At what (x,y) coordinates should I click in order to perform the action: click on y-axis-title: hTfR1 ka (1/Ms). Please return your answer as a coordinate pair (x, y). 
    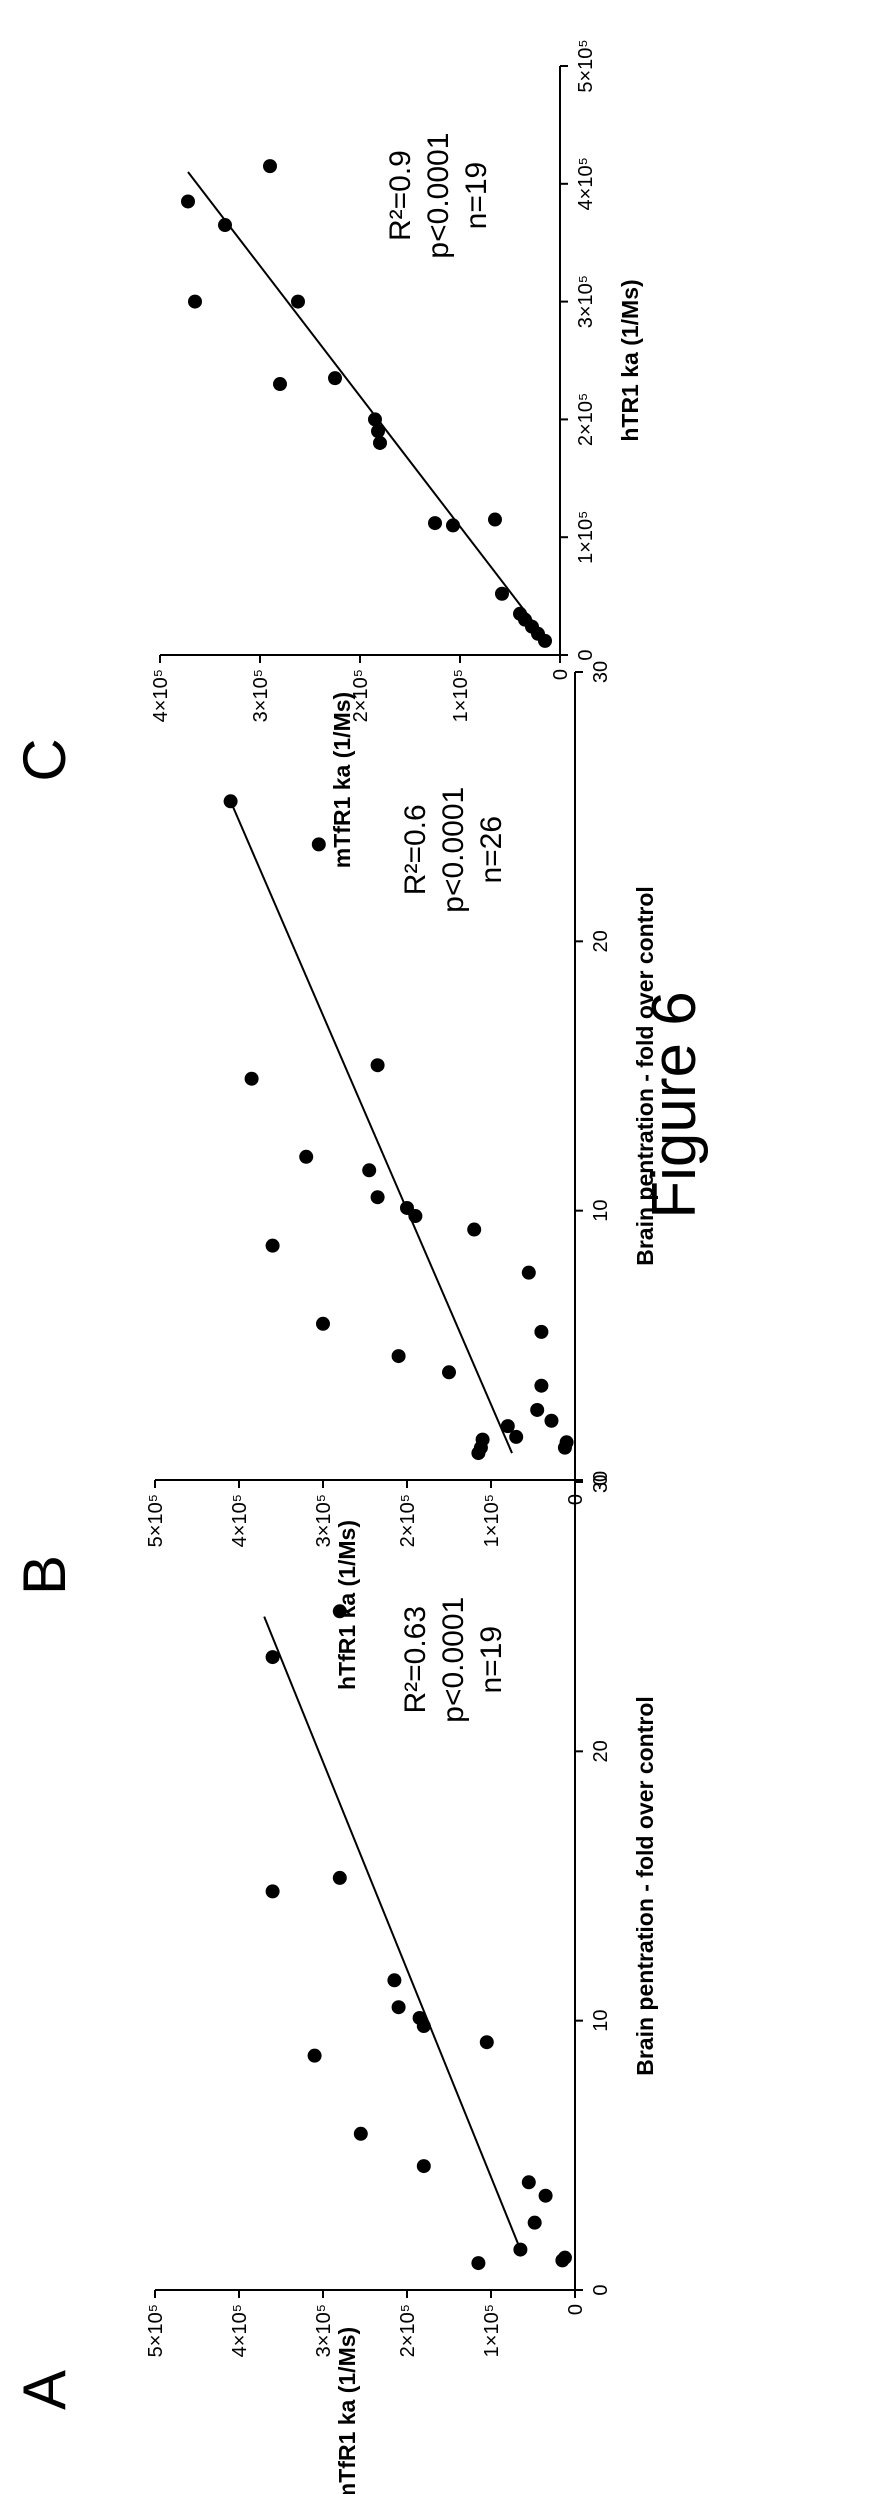
    Looking at the image, I should click on (347, 1605).